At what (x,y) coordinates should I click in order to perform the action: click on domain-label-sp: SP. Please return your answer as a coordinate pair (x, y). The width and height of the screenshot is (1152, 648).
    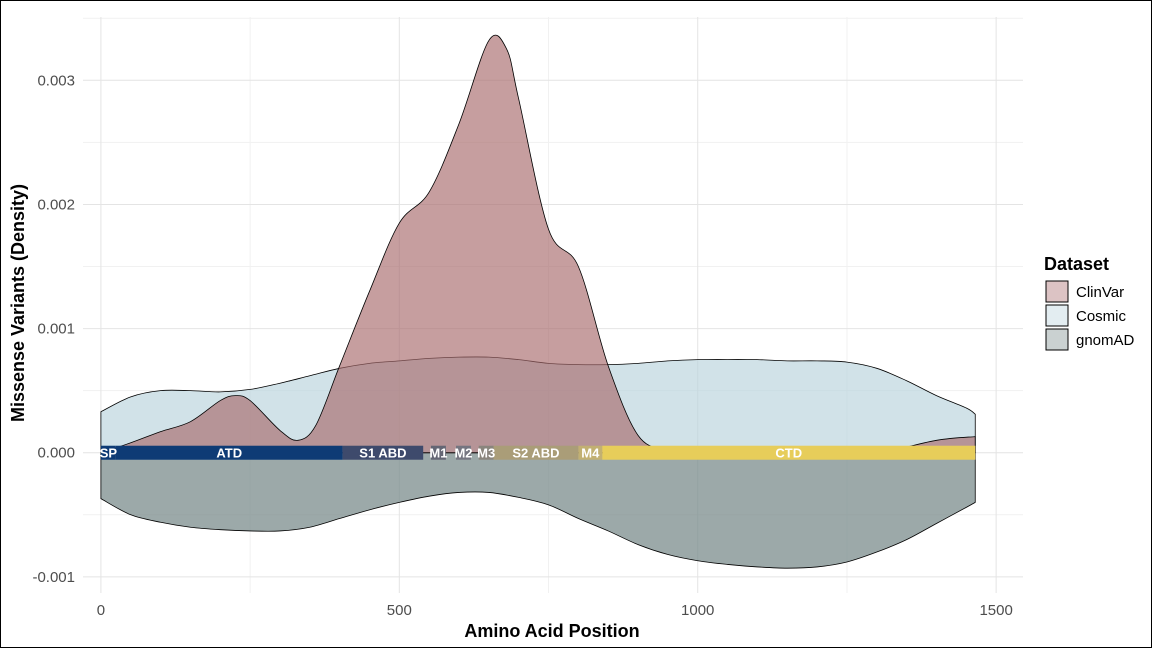
    Looking at the image, I should click on (109, 453).